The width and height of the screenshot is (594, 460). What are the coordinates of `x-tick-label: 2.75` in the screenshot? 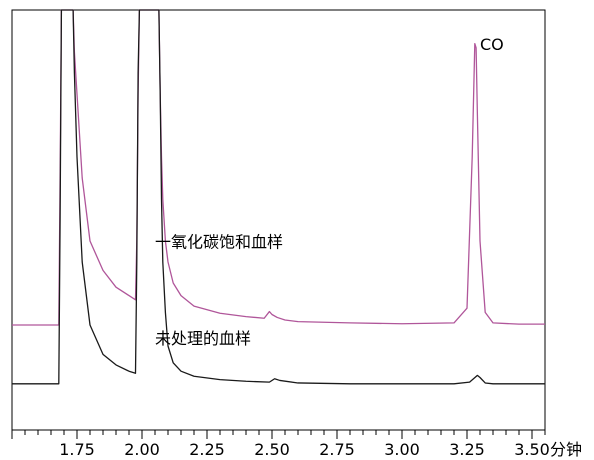 It's located at (337, 449).